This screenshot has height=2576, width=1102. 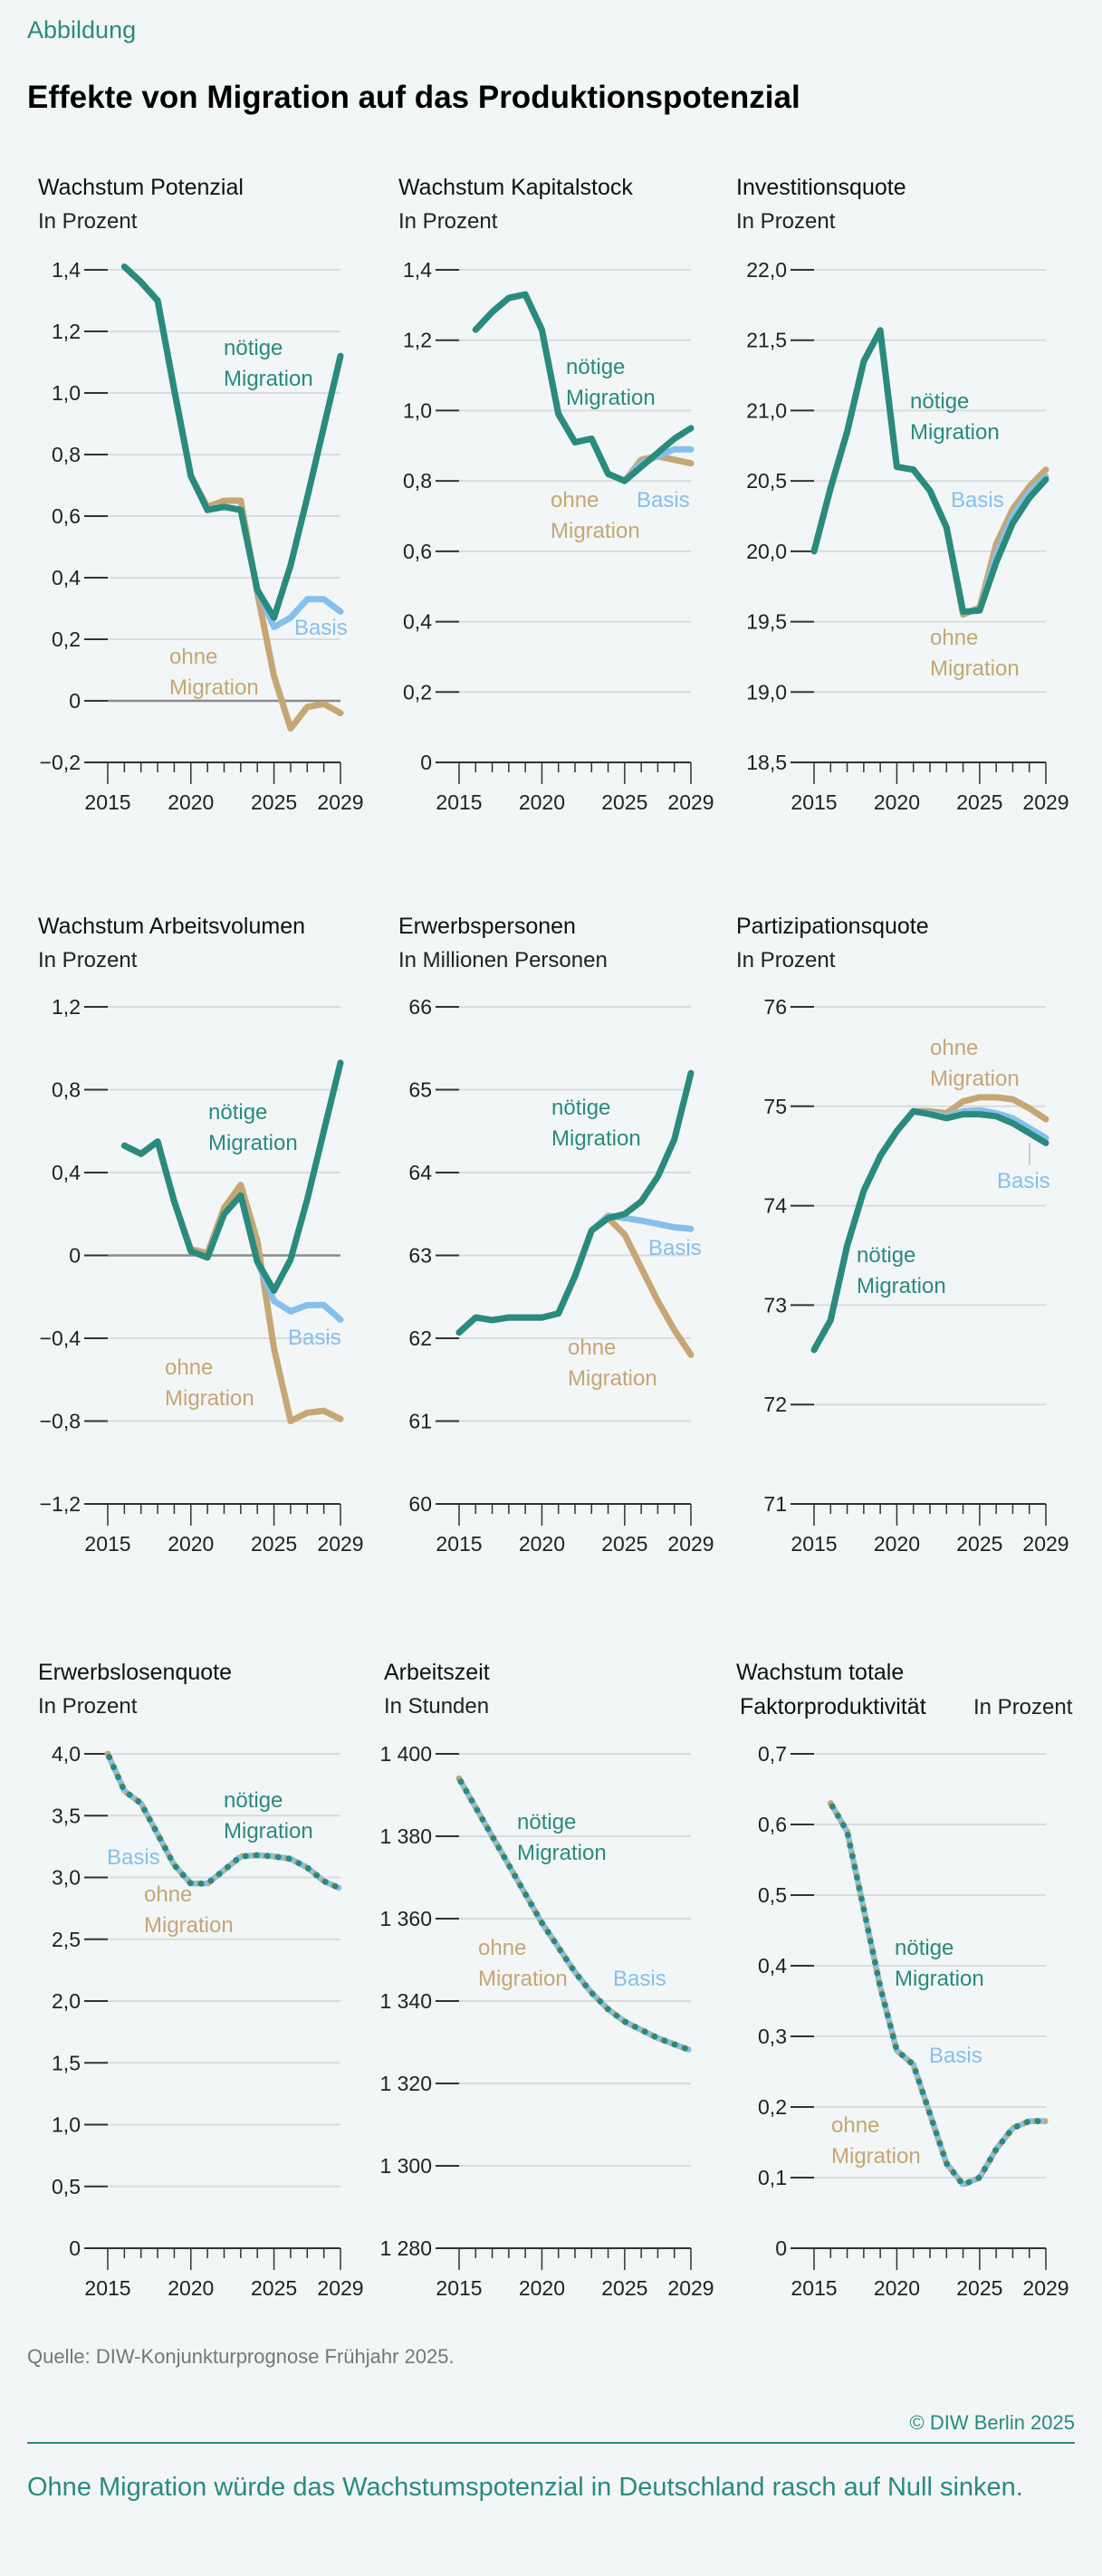 I want to click on y-tick-label: 3,5, so click(x=66, y=1815).